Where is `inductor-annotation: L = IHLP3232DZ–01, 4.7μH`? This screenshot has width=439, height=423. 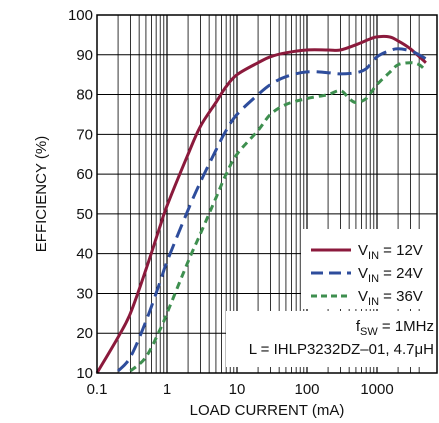
inductor-annotation: L = IHLP3232DZ–01, 4.7μH is located at coordinates (341, 349).